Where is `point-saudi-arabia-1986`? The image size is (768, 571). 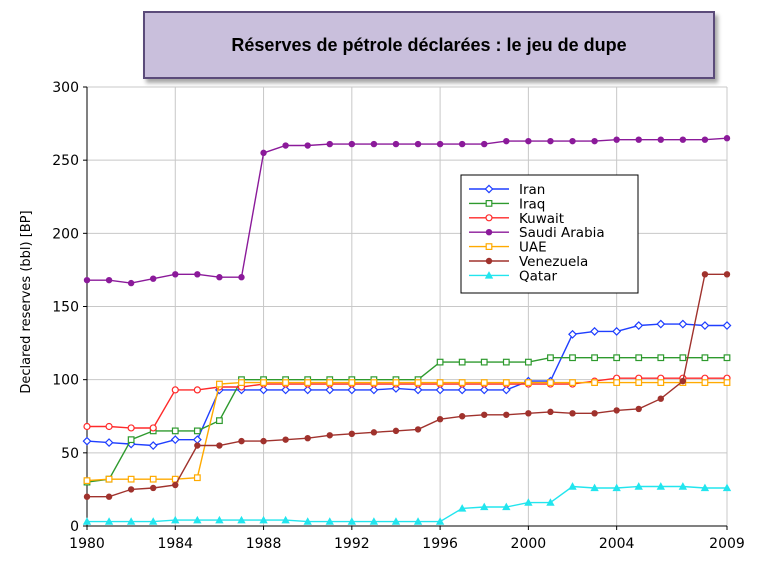
point-saudi-arabia-1986 is located at coordinates (219, 277).